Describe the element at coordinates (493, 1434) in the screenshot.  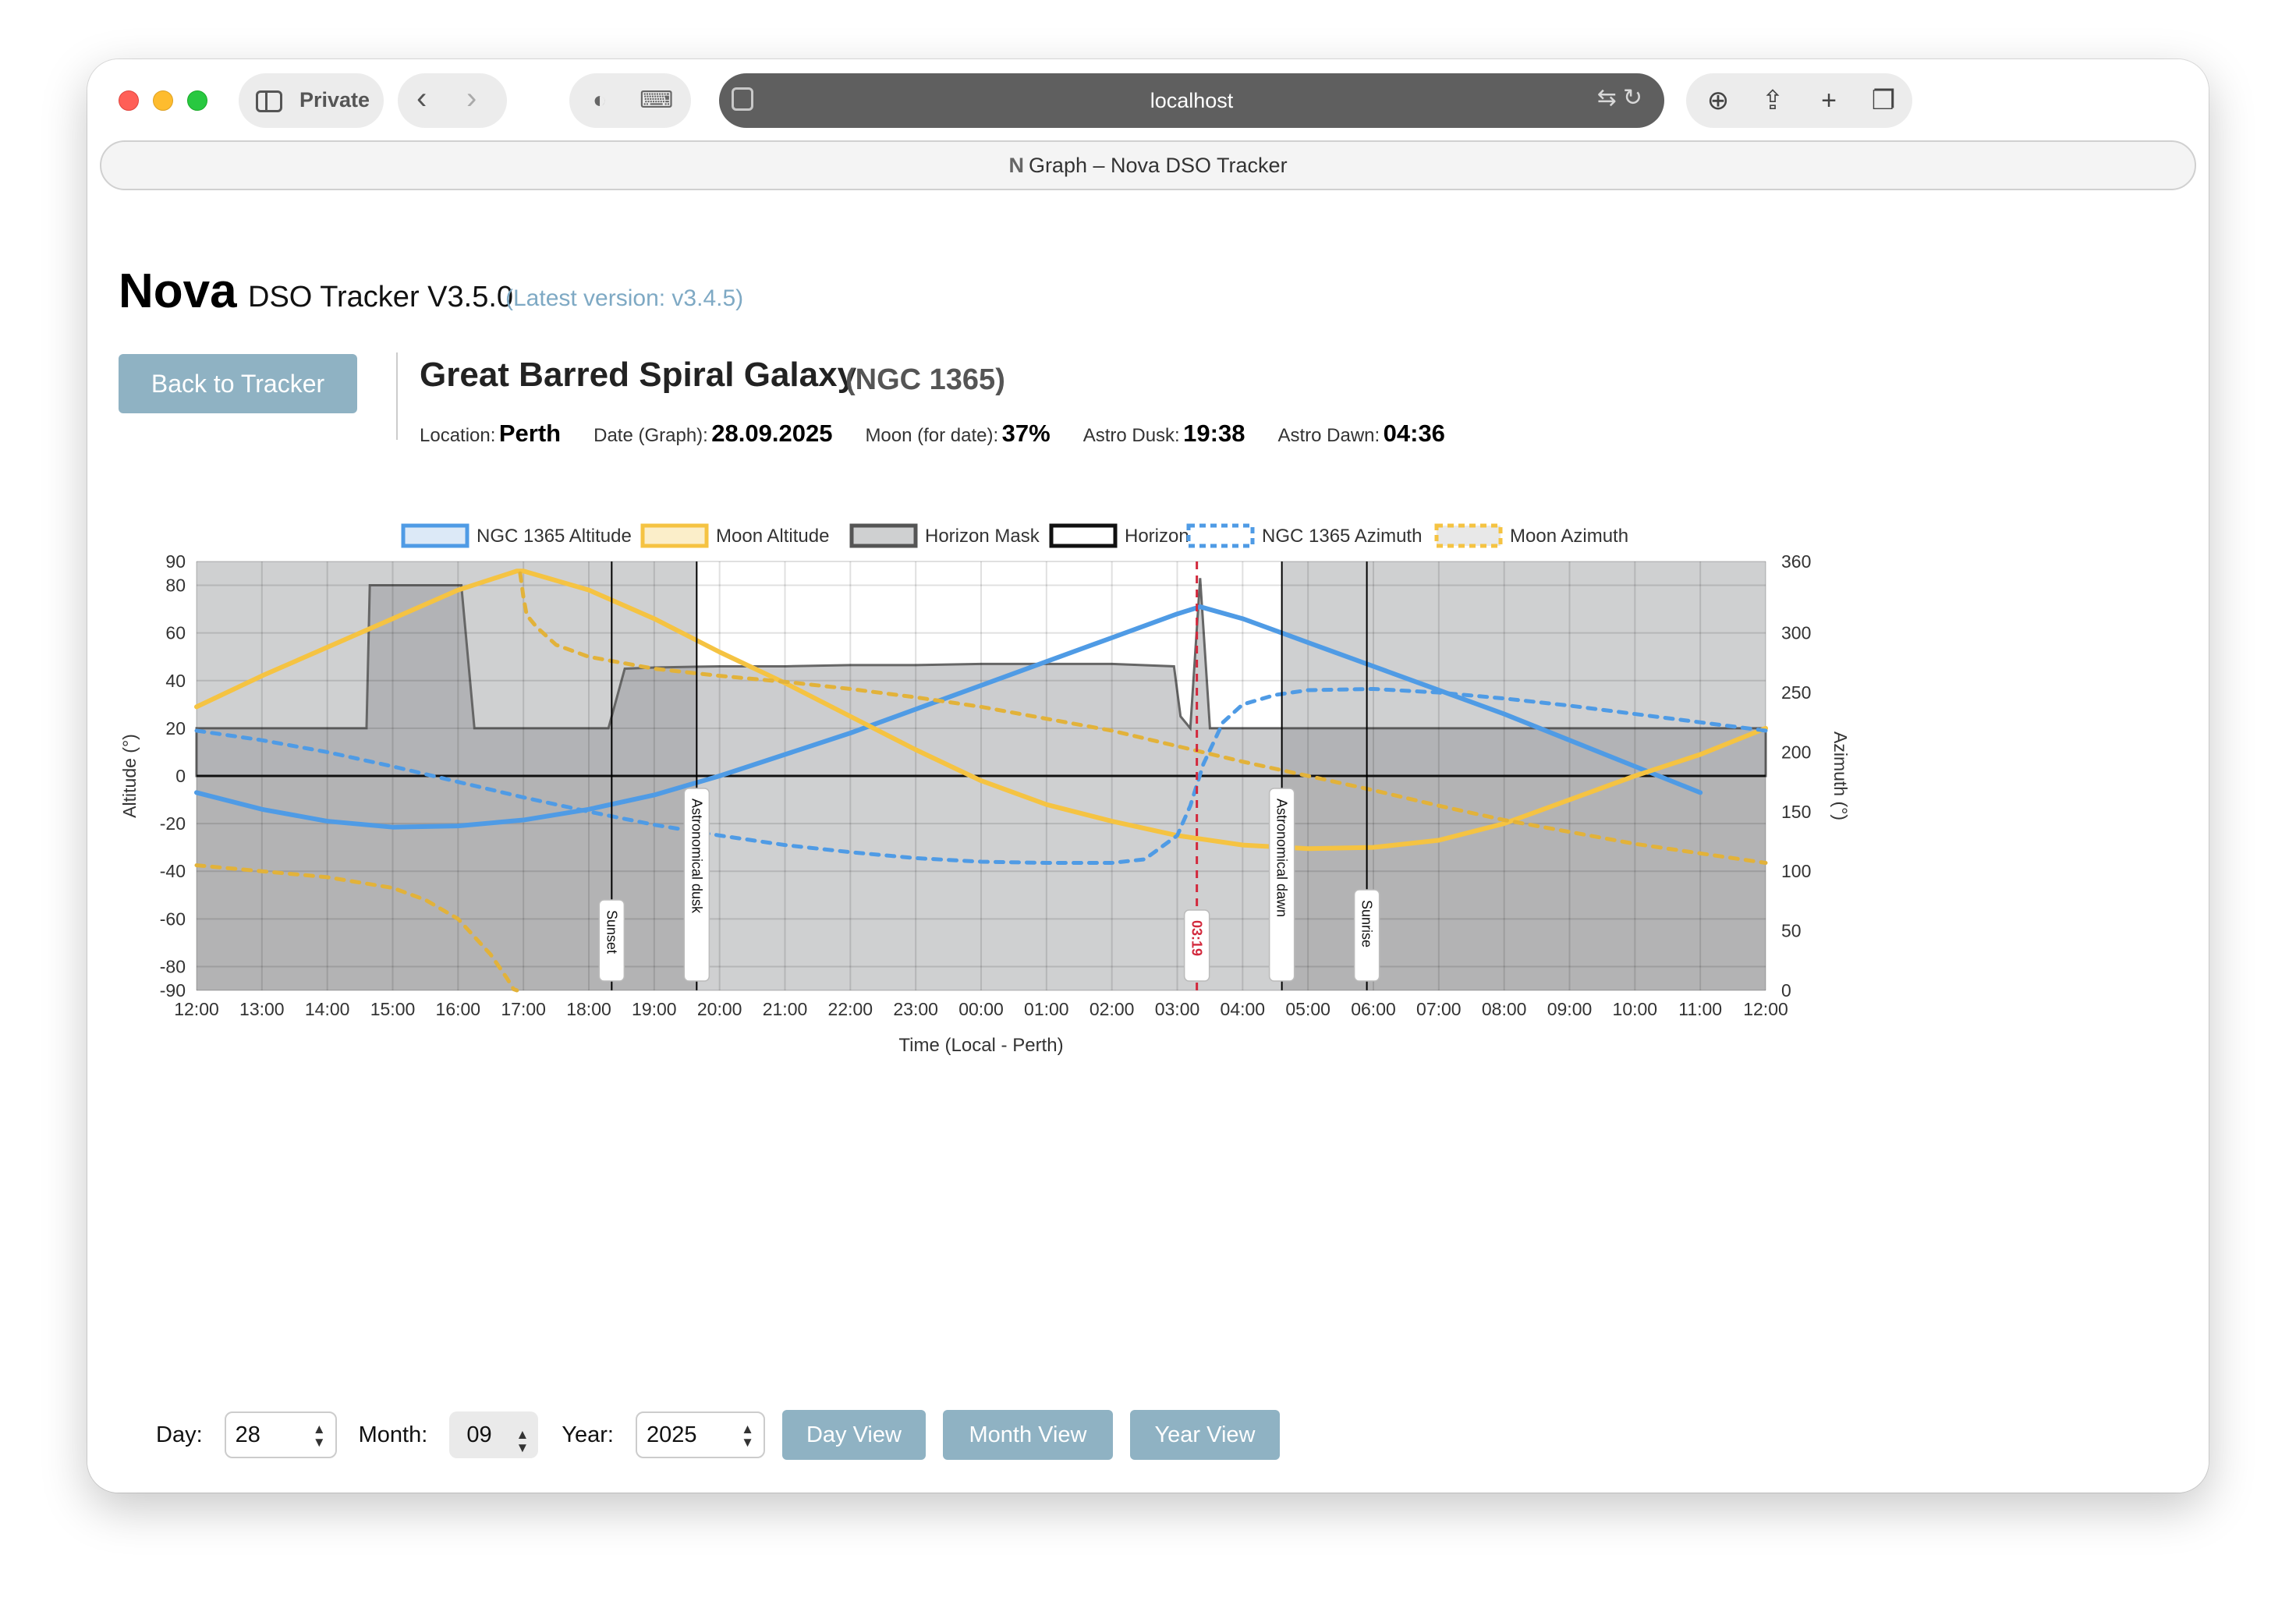
I see `month-select: 09 ▲ ▼` at that location.